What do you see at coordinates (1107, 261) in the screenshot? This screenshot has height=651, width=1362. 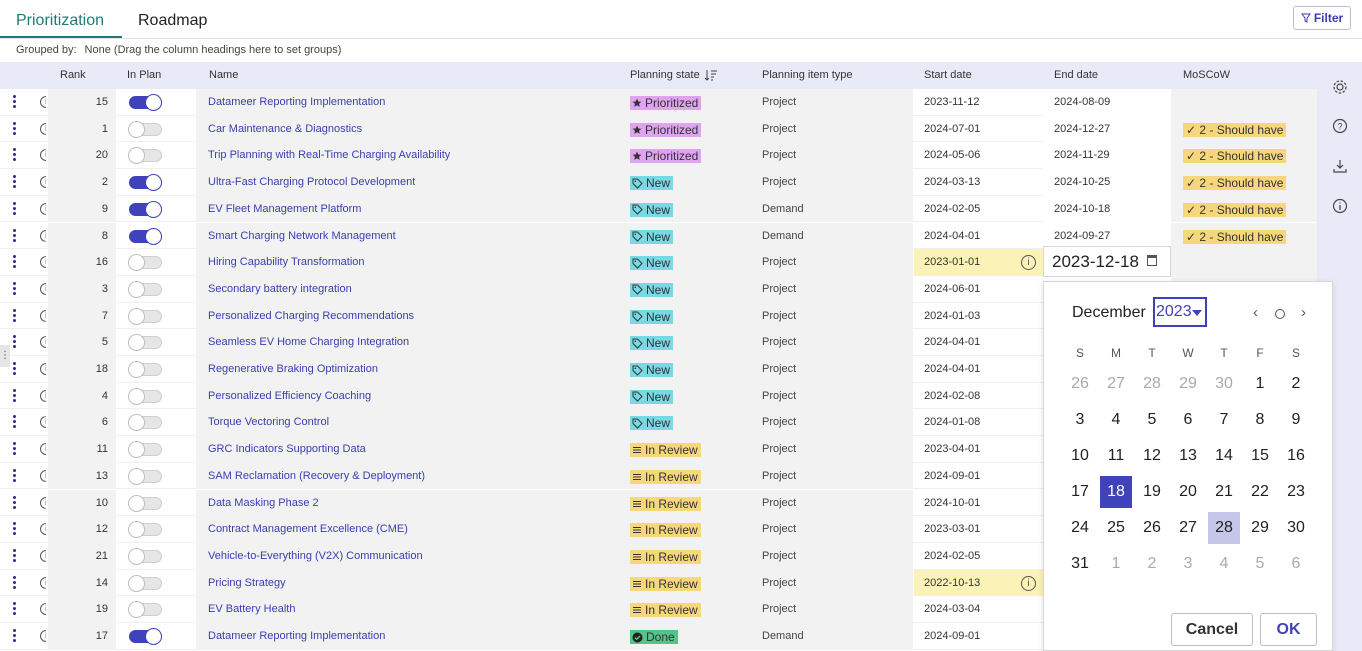 I see `end-date-input: 2023-12-18` at bounding box center [1107, 261].